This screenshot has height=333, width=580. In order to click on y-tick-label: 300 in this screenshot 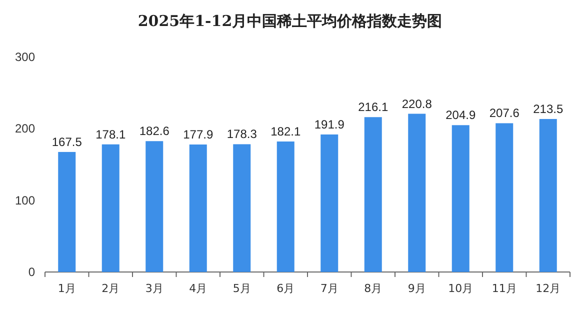, I will do `click(25, 57)`.